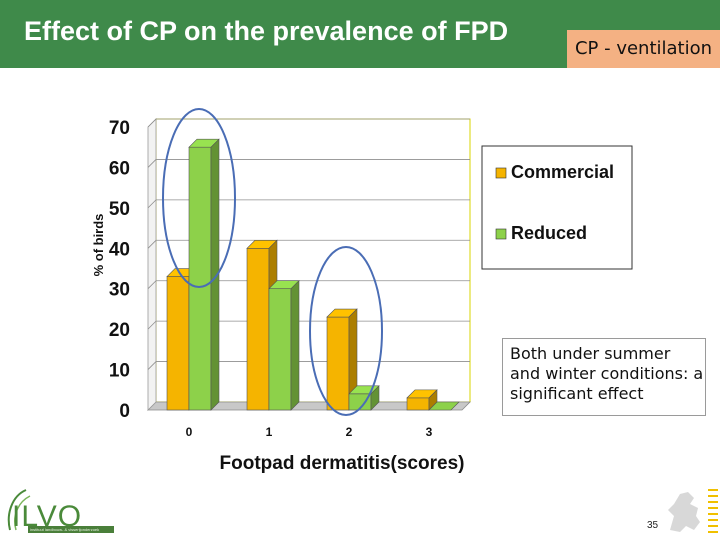 The height and width of the screenshot is (540, 720). I want to click on x-tick-label: 2, so click(349, 432).